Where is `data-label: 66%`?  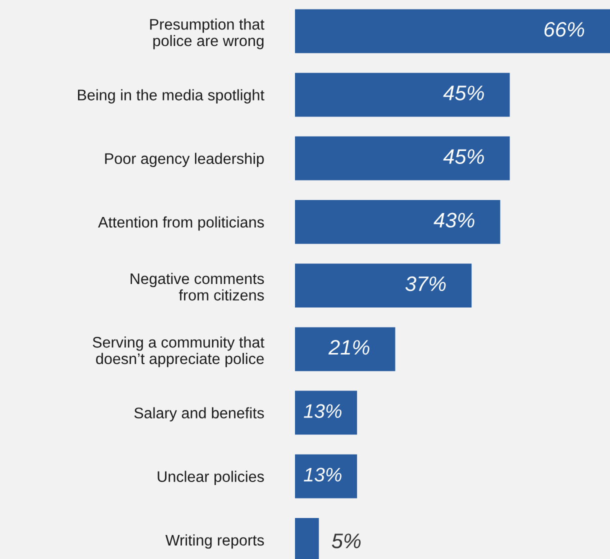
data-label: 66% is located at coordinates (564, 29).